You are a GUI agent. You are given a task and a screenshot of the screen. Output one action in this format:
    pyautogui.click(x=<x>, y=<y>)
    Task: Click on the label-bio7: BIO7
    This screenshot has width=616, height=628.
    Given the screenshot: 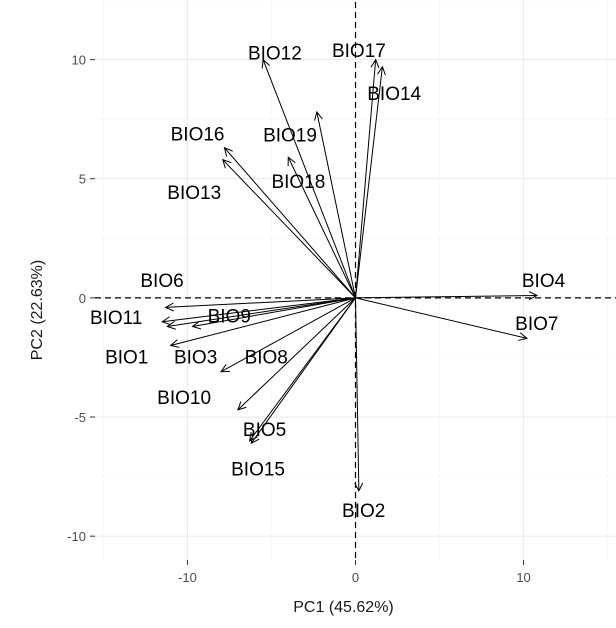 What is the action you would take?
    pyautogui.click(x=536, y=324)
    